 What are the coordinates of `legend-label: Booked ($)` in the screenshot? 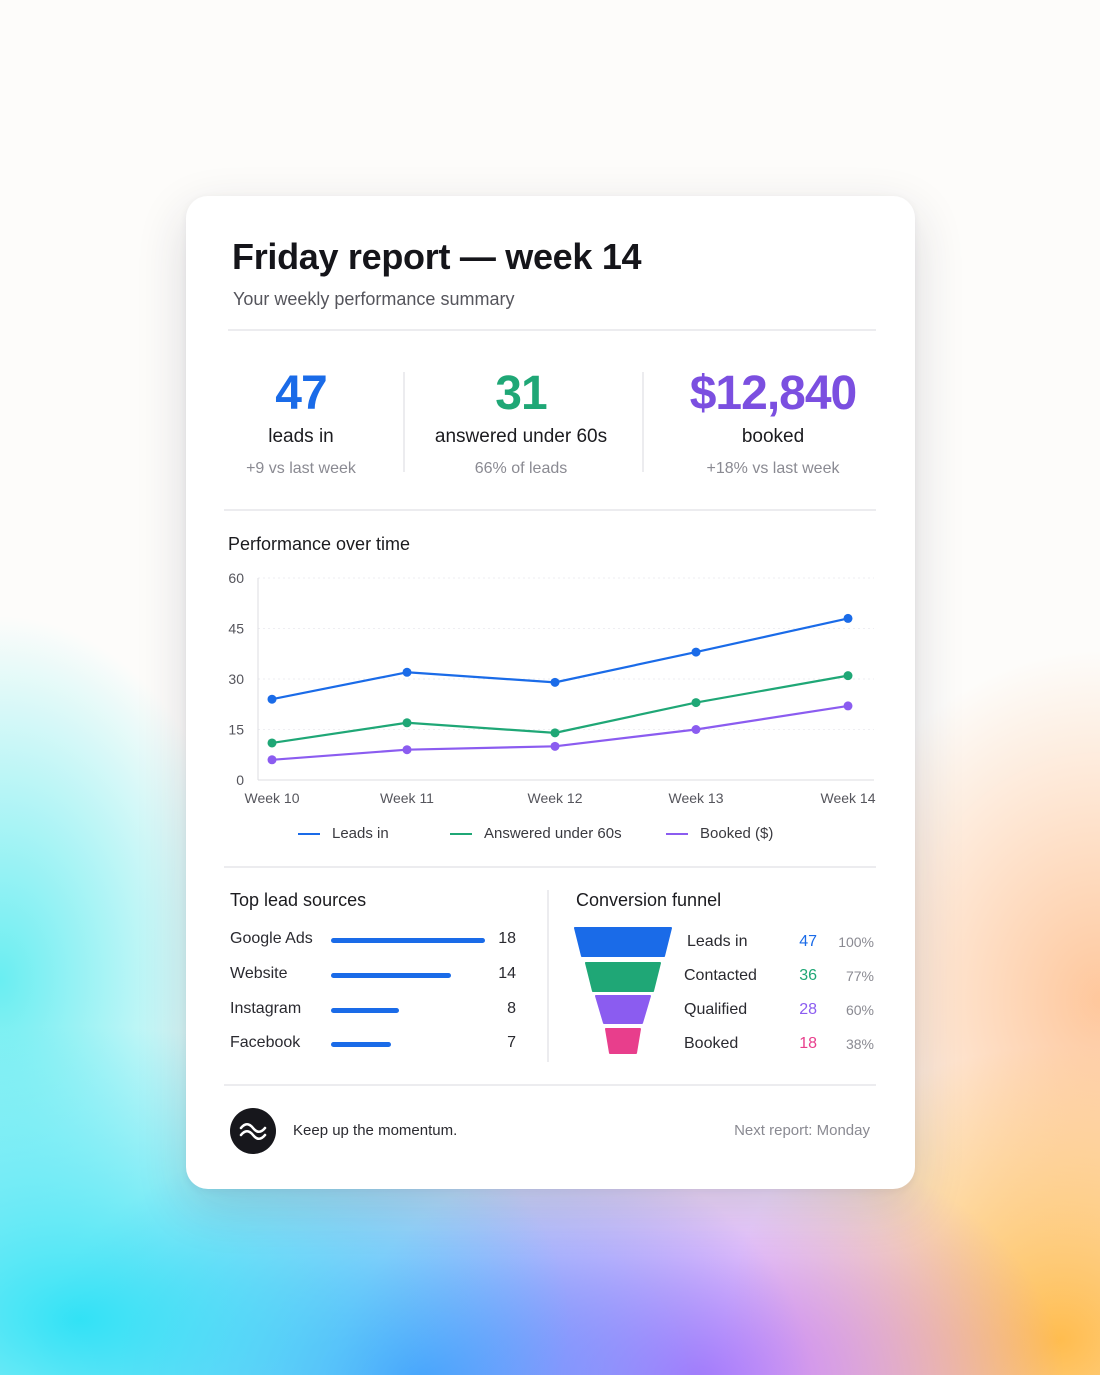 It's located at (737, 833).